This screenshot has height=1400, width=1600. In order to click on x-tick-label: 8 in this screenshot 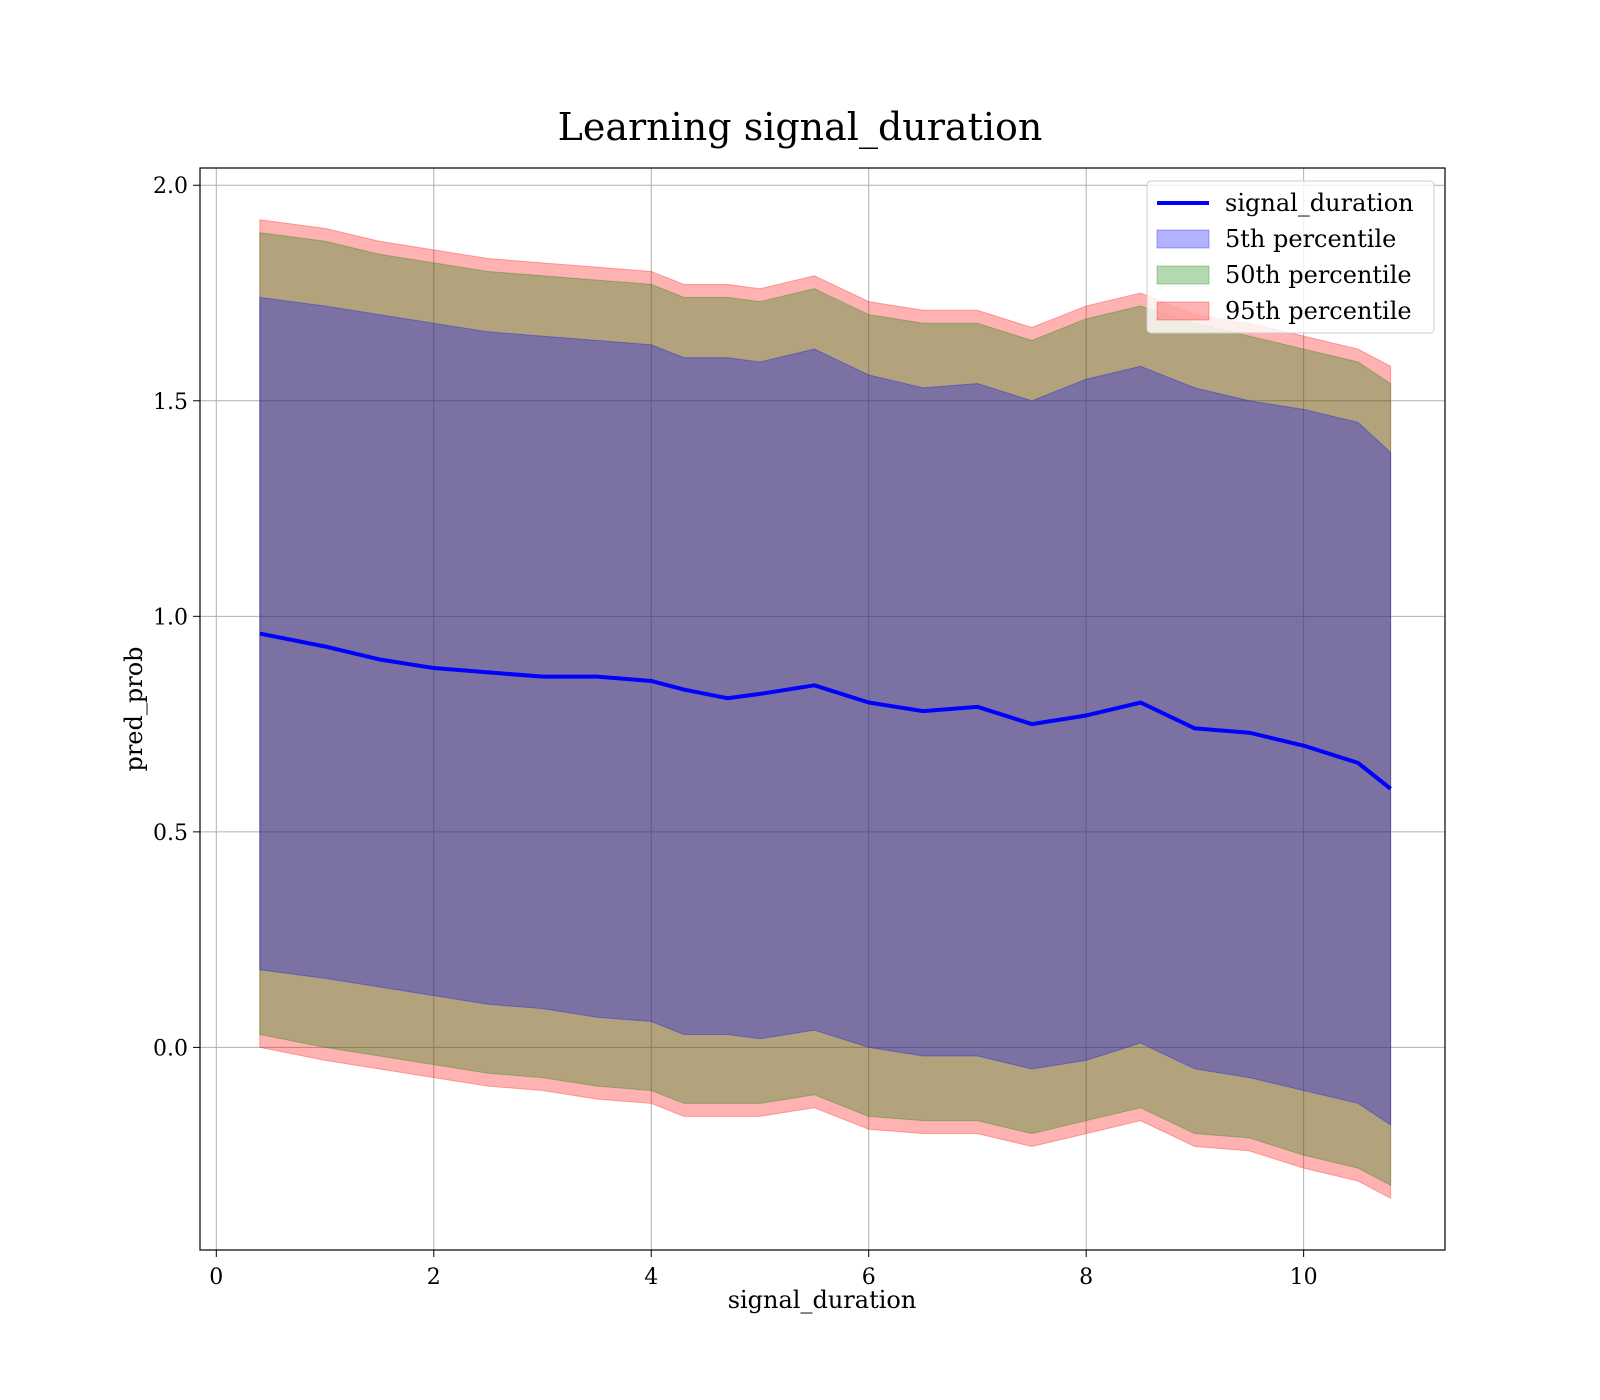, I will do `click(1086, 1277)`.